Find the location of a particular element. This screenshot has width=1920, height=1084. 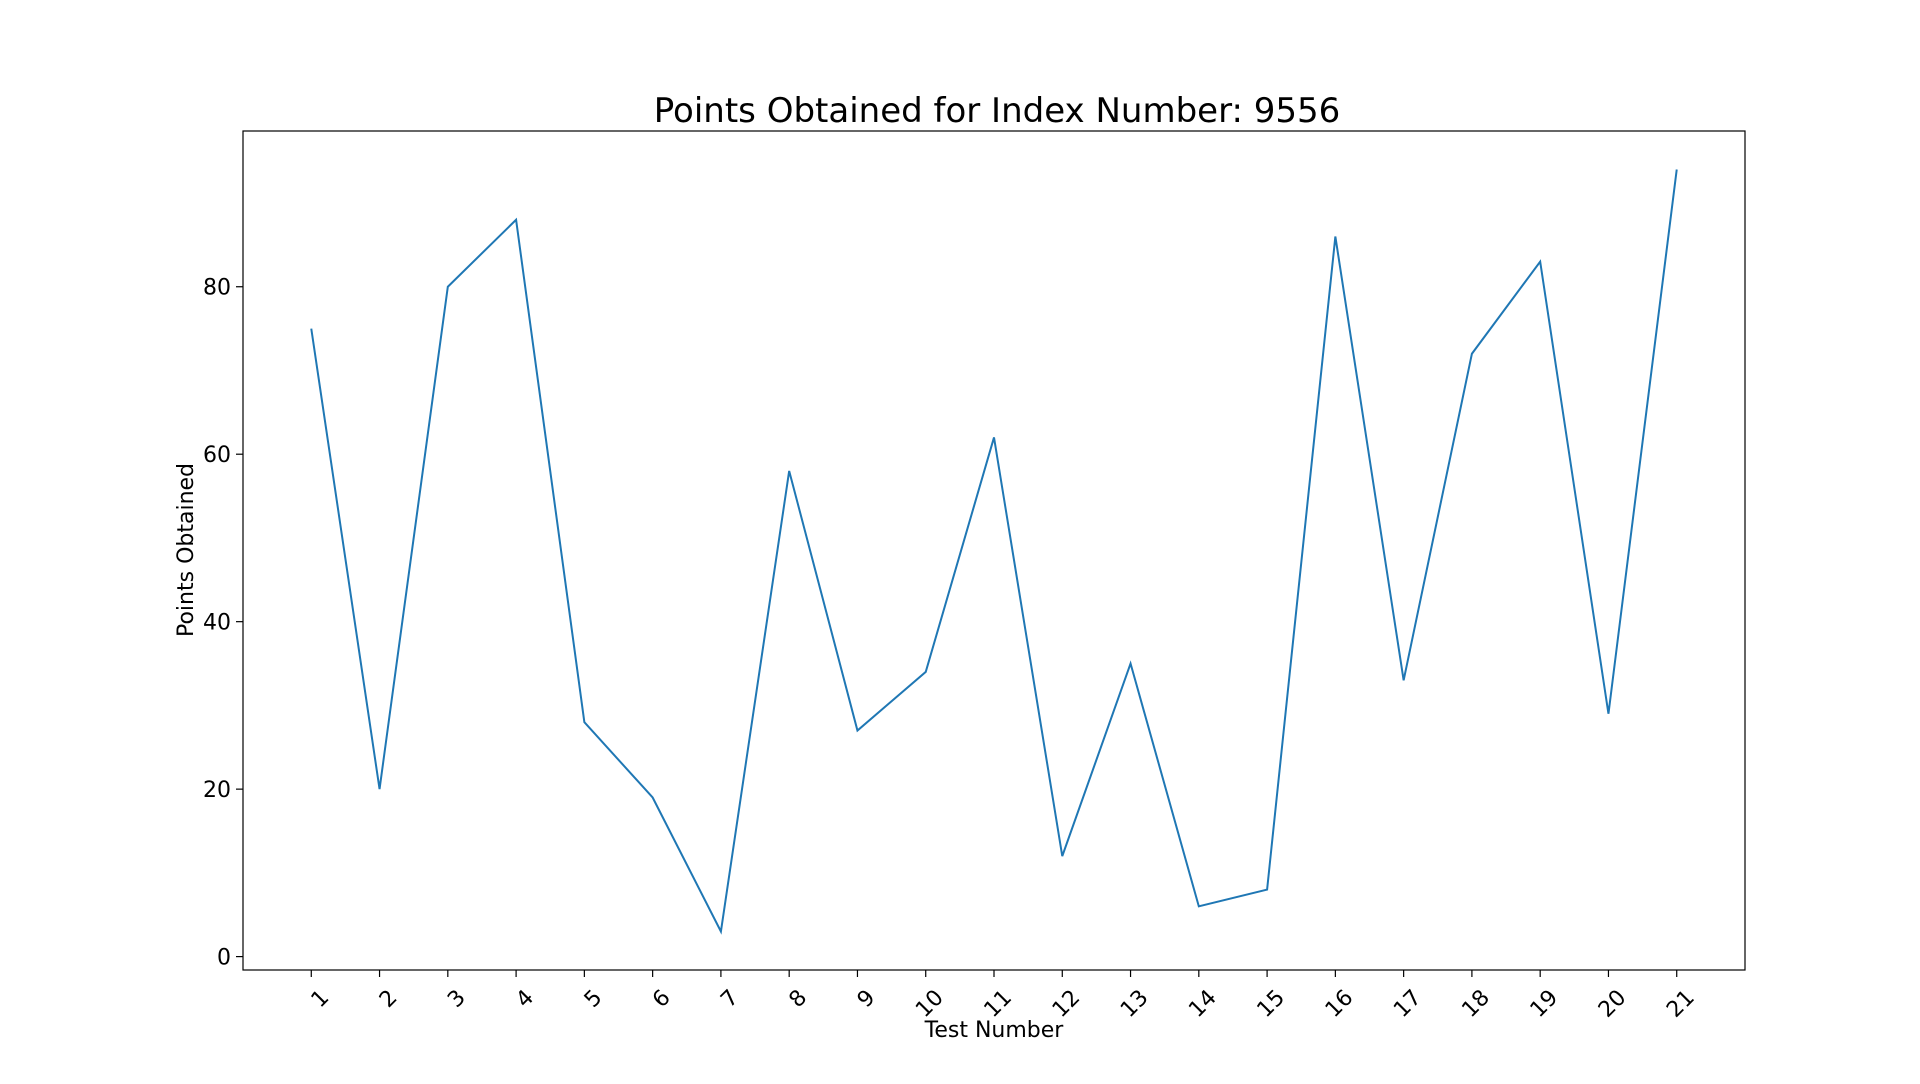

x-tick-label: 17 is located at coordinates (1407, 1003).